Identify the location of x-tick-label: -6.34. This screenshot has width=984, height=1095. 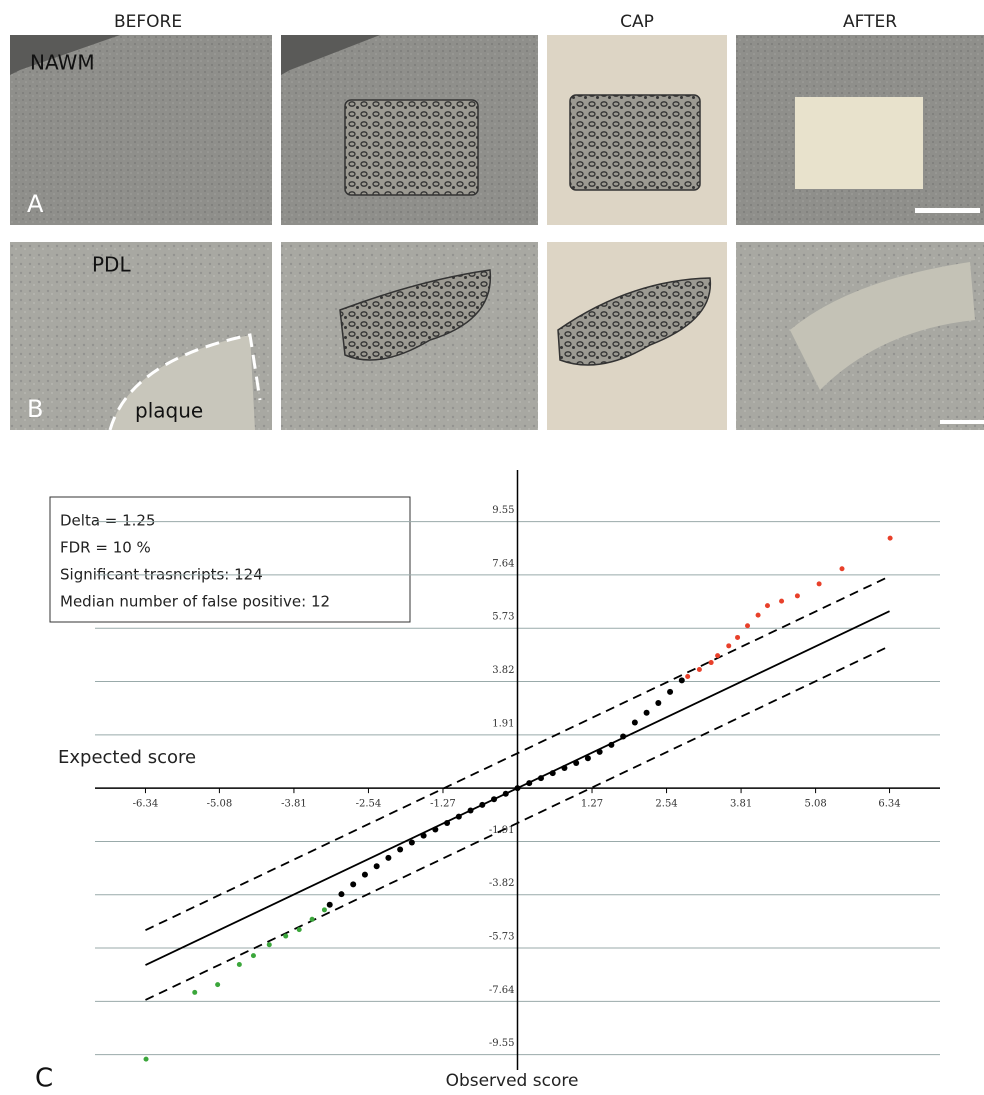
(146, 804).